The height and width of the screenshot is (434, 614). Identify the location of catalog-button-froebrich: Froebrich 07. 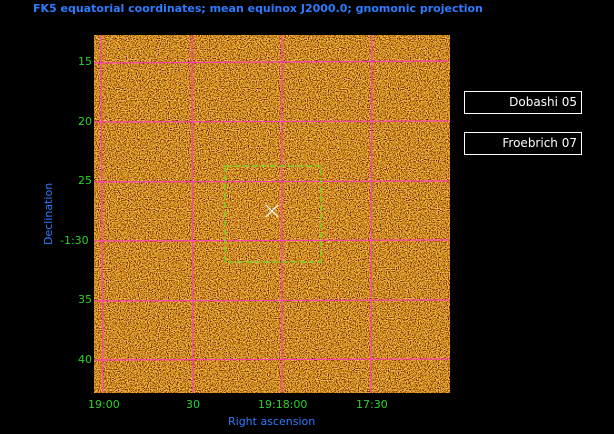
(523, 143).